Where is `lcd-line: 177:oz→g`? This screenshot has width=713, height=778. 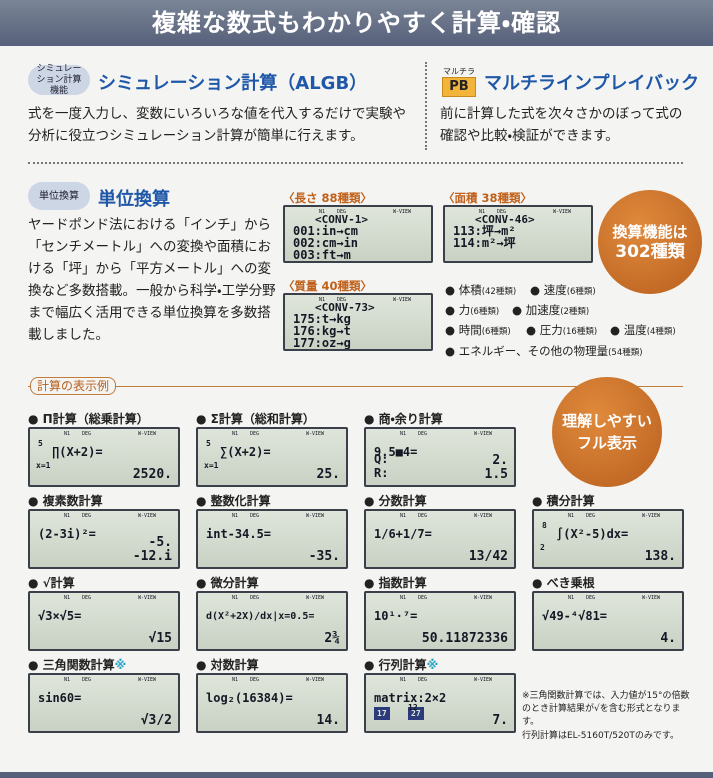 lcd-line: 177:oz→g is located at coordinates (322, 343).